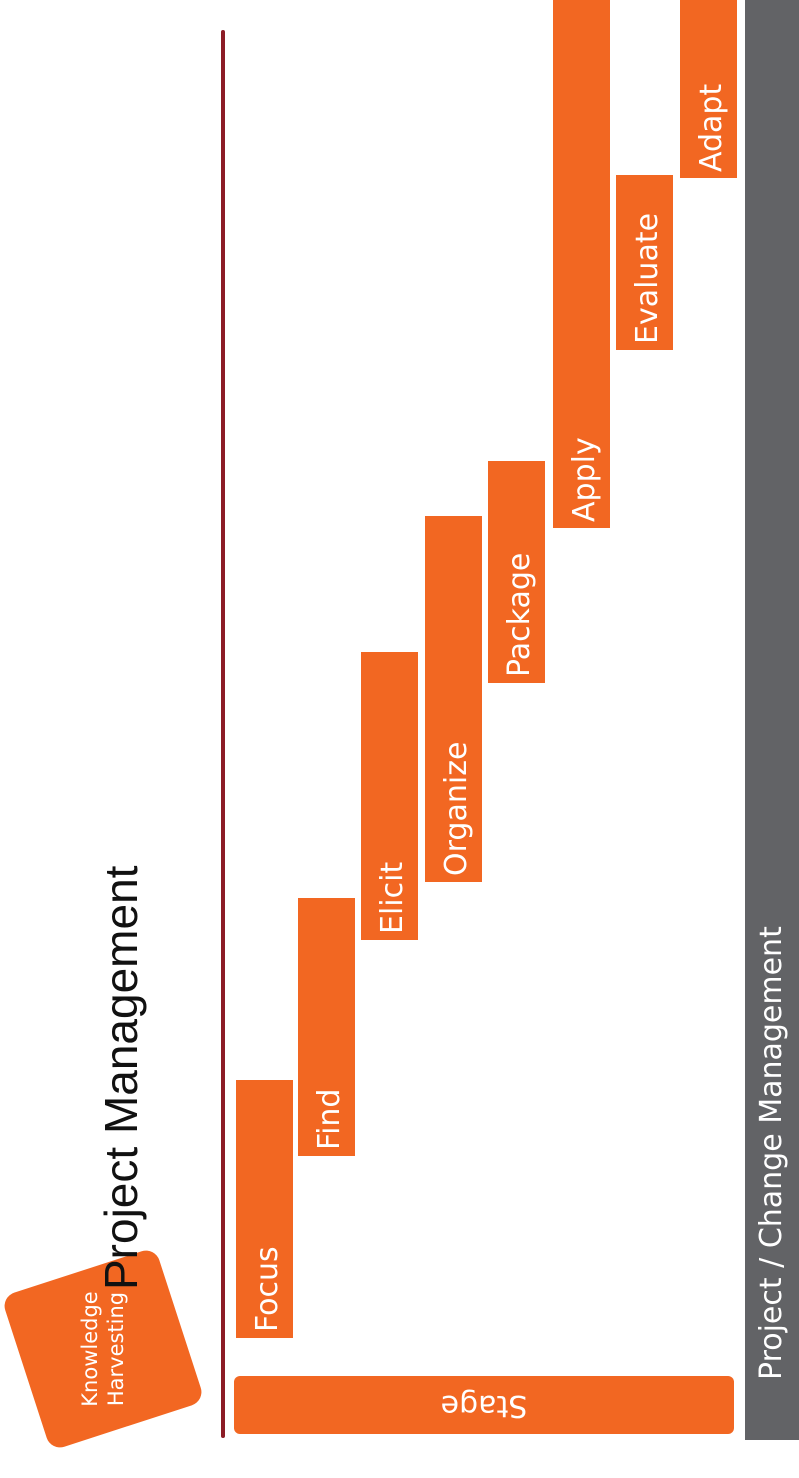 The height and width of the screenshot is (1478, 799). I want to click on step-elicit: Elicit, so click(389, 796).